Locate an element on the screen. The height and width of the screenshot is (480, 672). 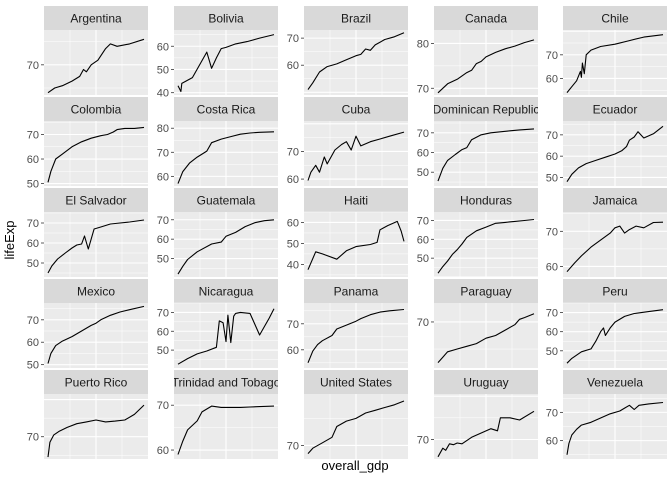
facet-strip-label: Guatemala is located at coordinates (226, 201).